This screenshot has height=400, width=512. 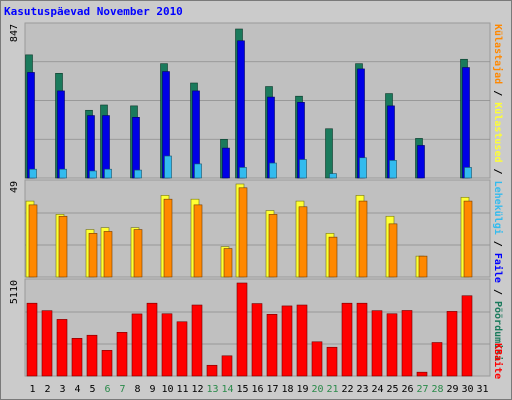 What do you see at coordinates (363, 168) in the screenshot?
I see `bar-lehekülgi-23` at bounding box center [363, 168].